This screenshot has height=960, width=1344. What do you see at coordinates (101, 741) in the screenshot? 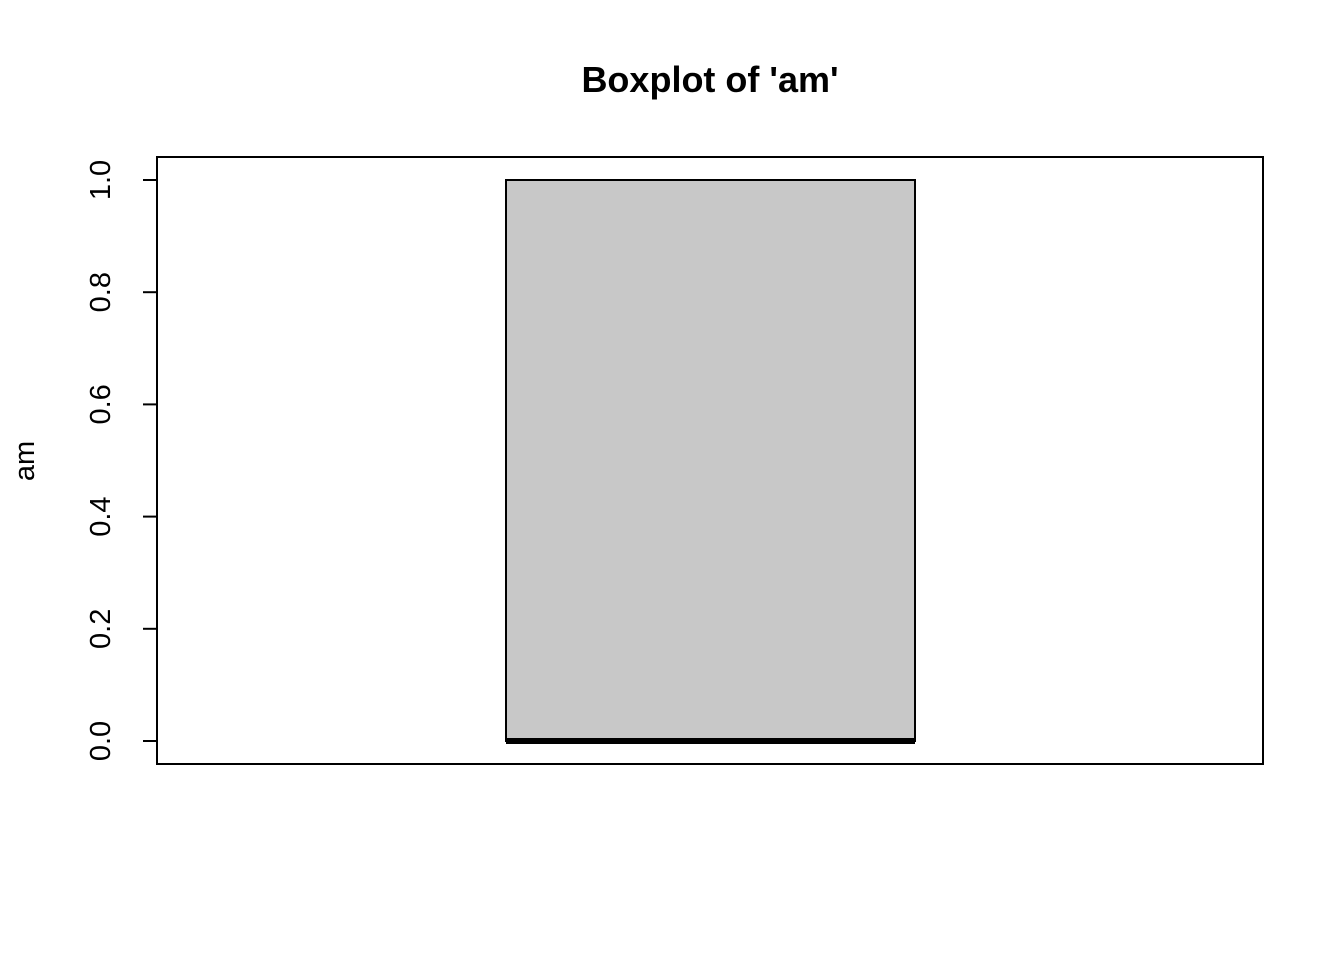
I see `y-tick-label: 0.0` at bounding box center [101, 741].